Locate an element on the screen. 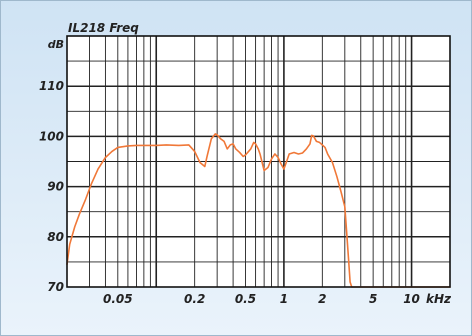 The height and width of the screenshot is (336, 472). y-tick-label: 90 is located at coordinates (55, 187).